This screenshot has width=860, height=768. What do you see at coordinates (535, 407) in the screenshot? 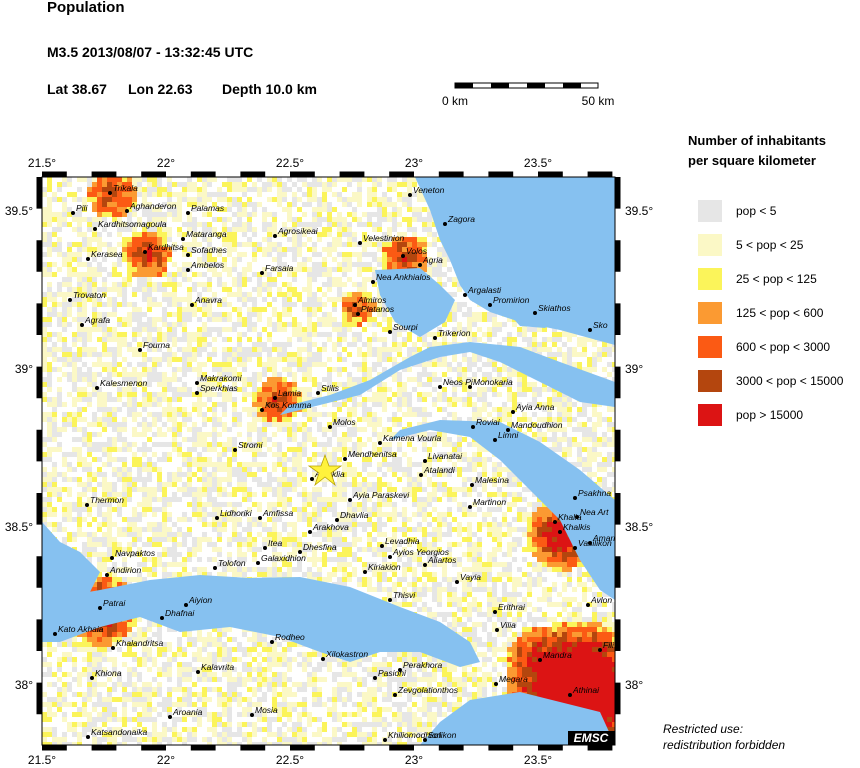
I see `town-label: Ayia Anna` at bounding box center [535, 407].